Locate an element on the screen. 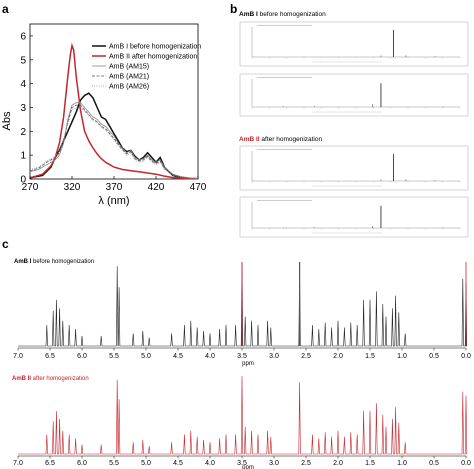  panel-letter-b: b is located at coordinates (233, 9).